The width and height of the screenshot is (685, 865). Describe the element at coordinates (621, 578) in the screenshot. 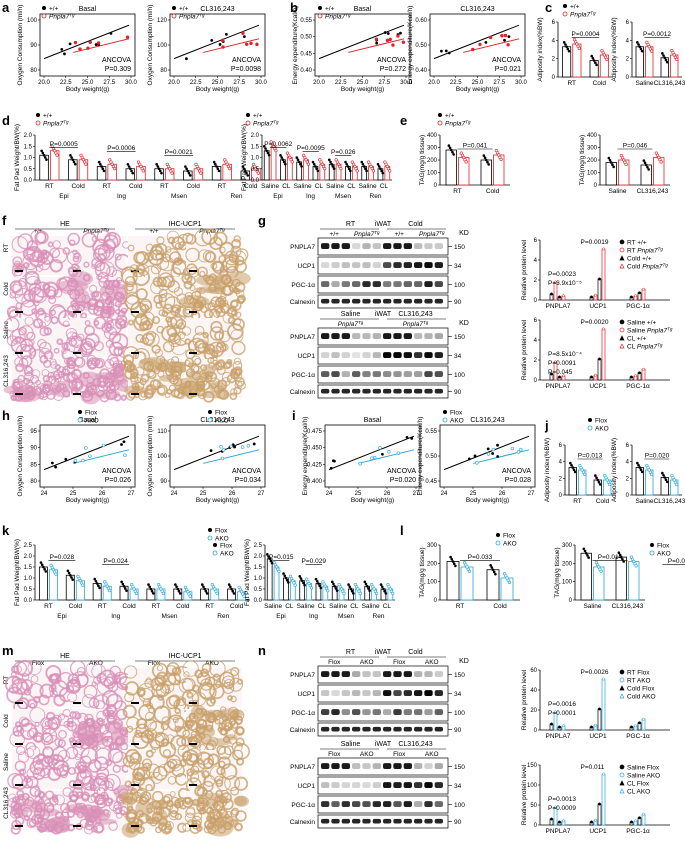

I see `bar` at that location.